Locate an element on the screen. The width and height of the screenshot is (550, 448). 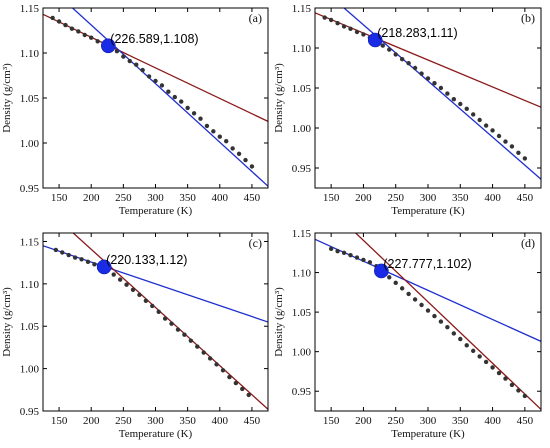
panel-label: (a) is located at coordinates (255, 18).